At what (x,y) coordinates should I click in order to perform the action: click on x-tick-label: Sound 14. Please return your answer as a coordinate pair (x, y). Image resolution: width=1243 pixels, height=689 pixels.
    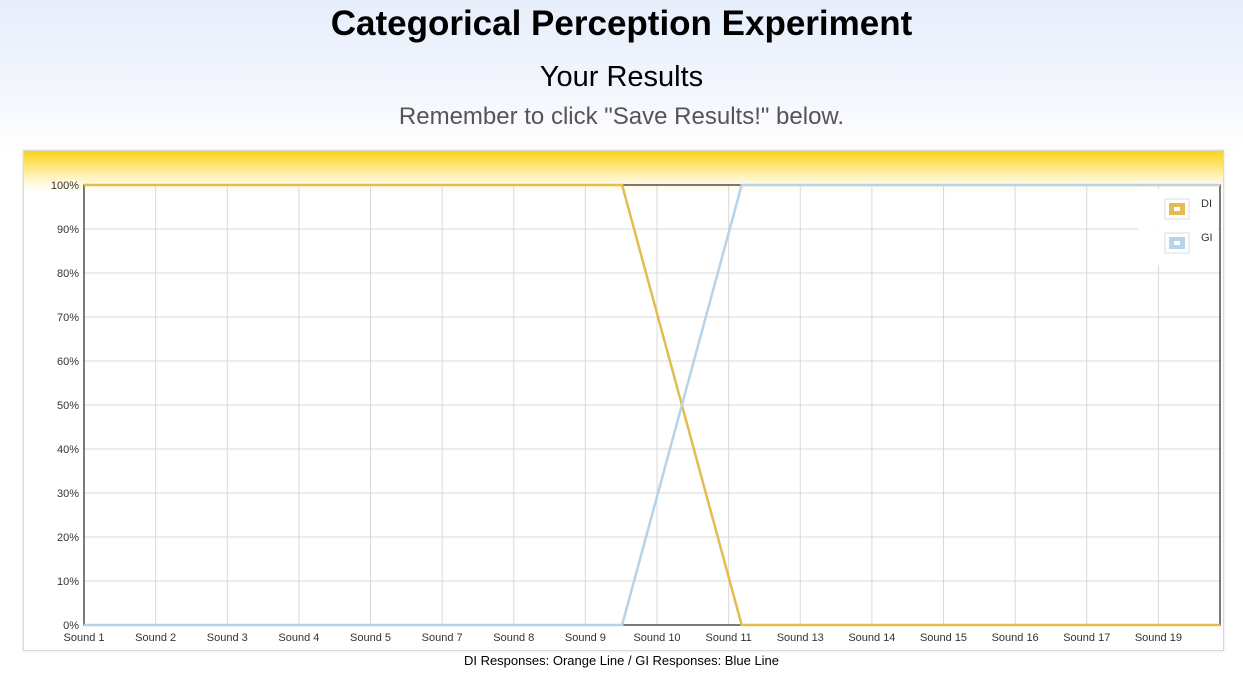
    Looking at the image, I should click on (871, 638).